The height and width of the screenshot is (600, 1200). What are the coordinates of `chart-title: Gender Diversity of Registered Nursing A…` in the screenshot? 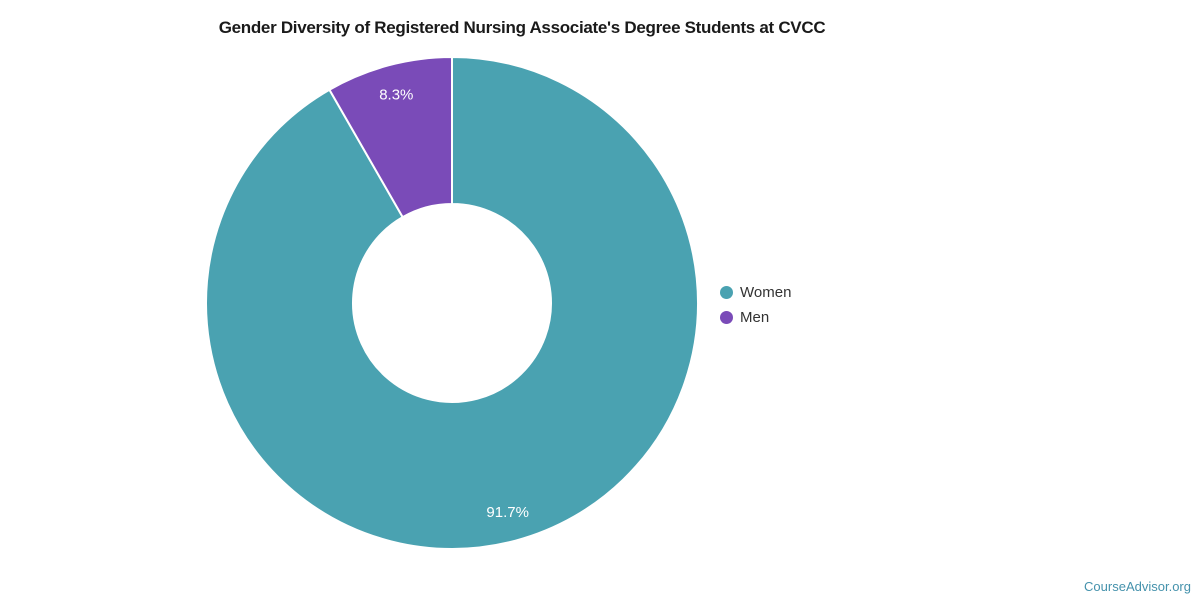 It's located at (522, 27).